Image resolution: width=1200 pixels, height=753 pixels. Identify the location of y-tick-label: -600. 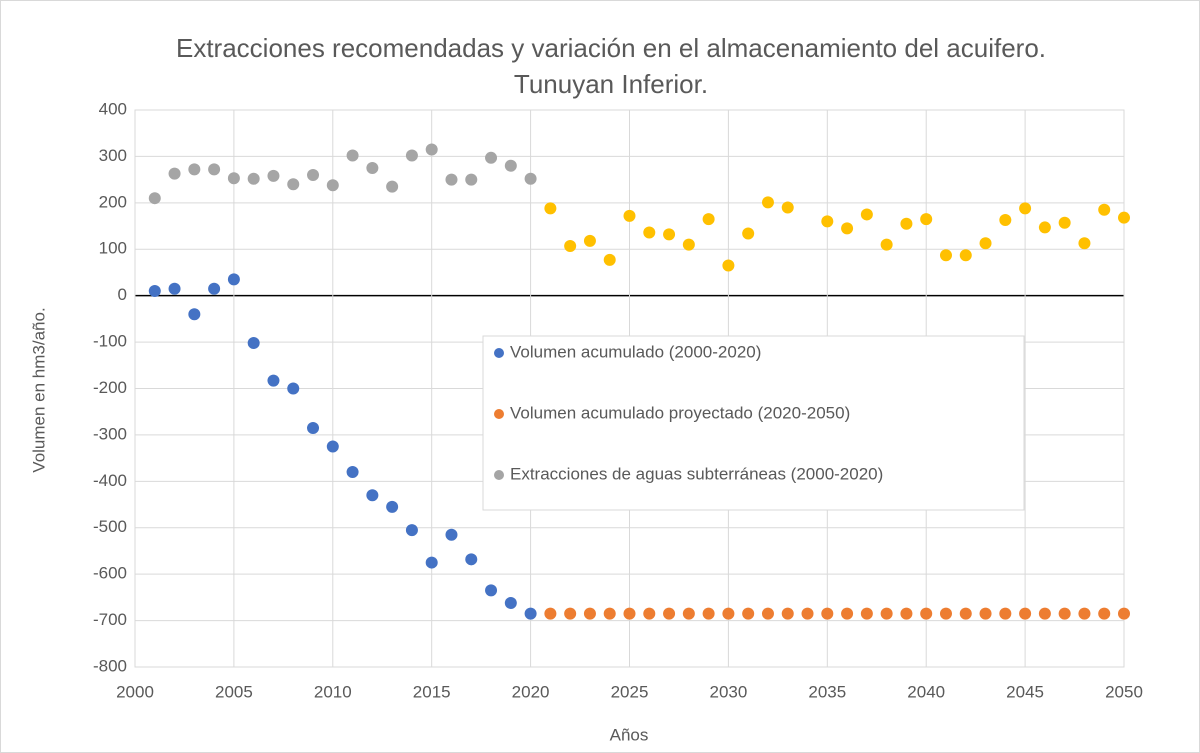
(110, 573).